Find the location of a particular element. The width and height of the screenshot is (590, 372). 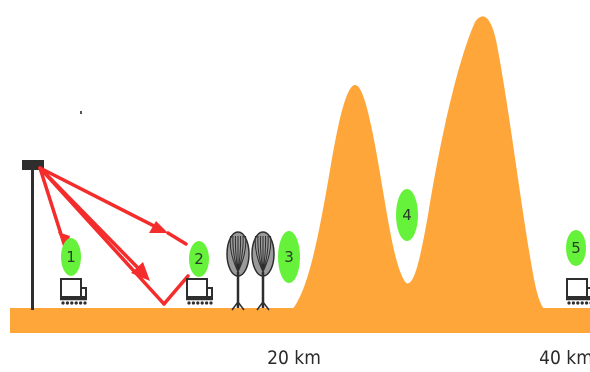

stray-dot is located at coordinates (81, 112).